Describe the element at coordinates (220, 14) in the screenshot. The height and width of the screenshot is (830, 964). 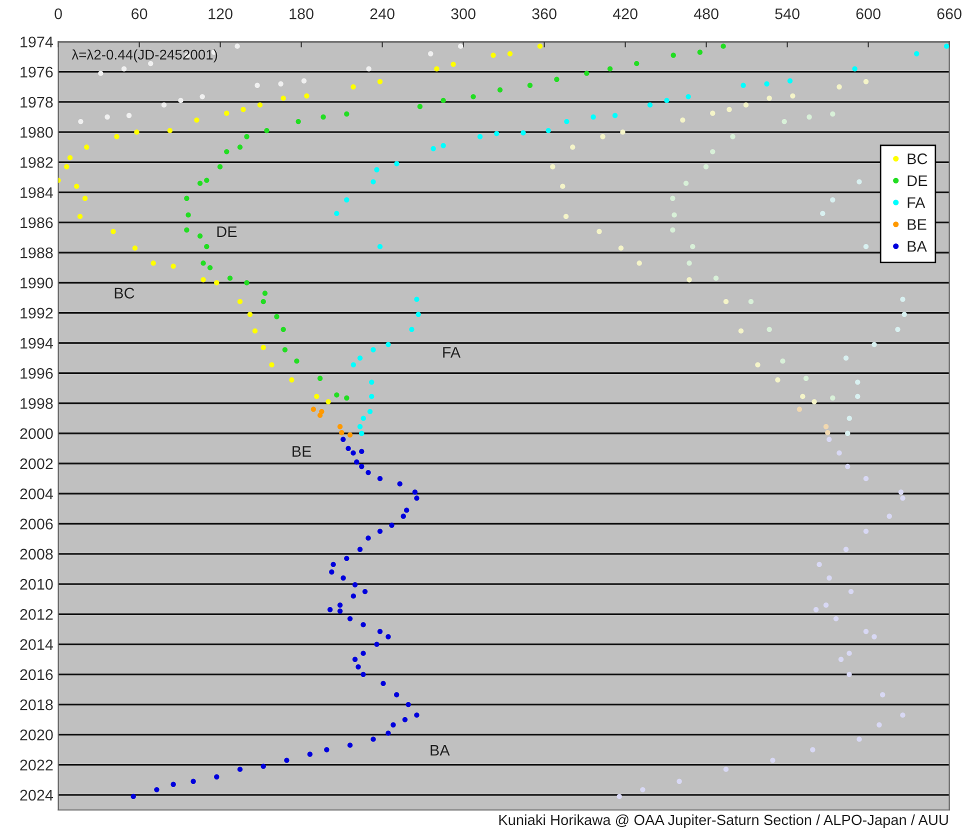
I see `x-tick-label: 120` at that location.